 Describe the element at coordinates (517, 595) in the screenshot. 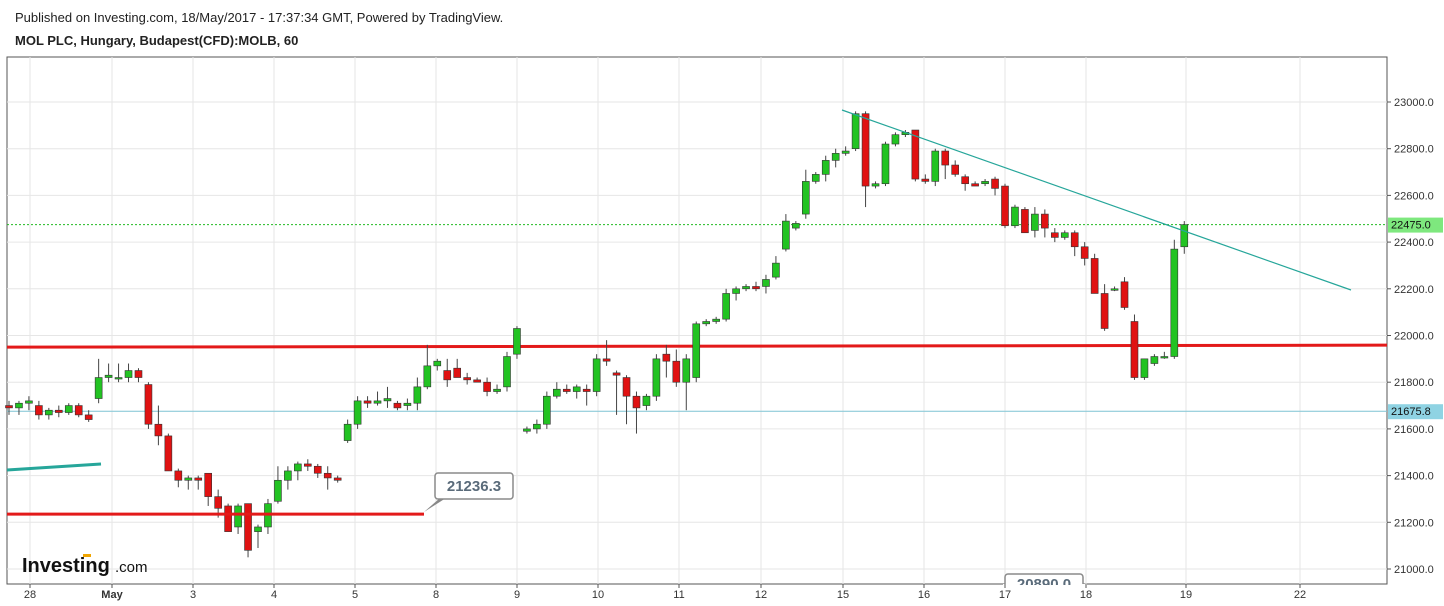

I see `time-tick-label: 9` at that location.